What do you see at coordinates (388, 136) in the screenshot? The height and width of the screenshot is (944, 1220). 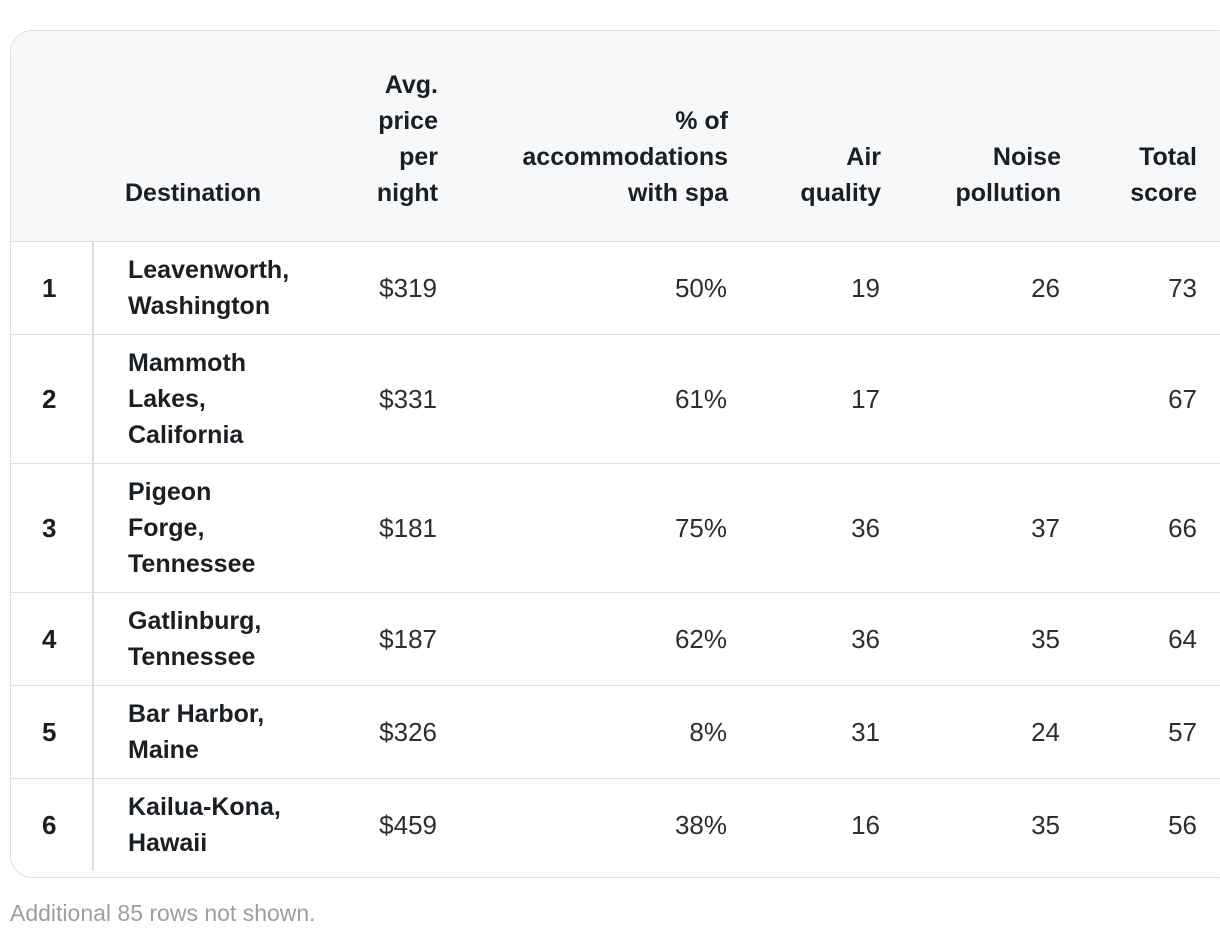 I see `header-price: Avg. price per night` at bounding box center [388, 136].